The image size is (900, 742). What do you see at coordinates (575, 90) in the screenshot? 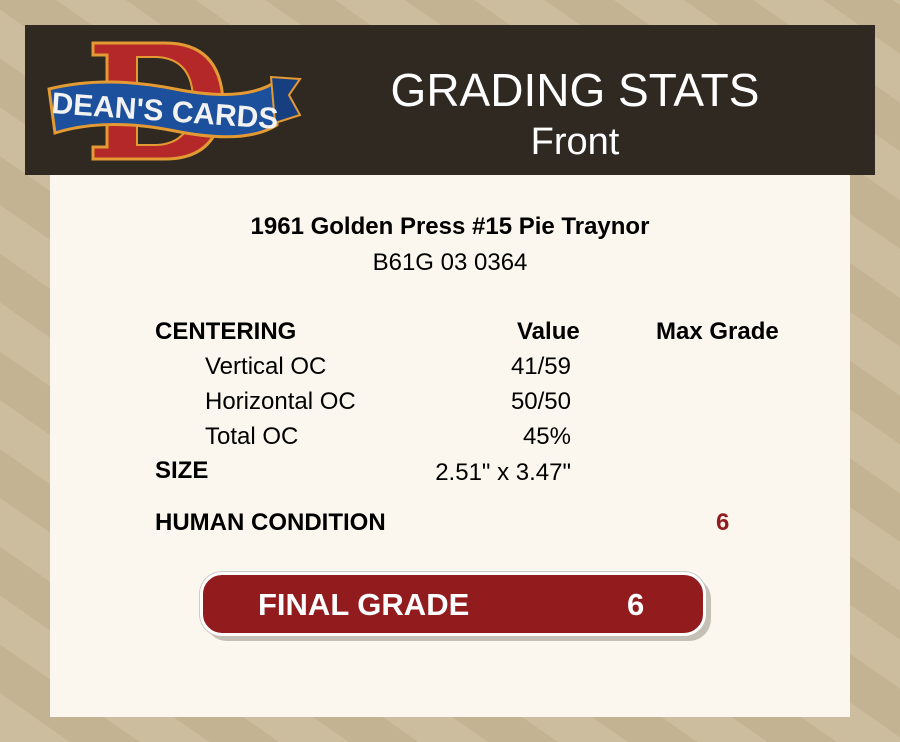
I see `page-title: GRADING STATS` at bounding box center [575, 90].